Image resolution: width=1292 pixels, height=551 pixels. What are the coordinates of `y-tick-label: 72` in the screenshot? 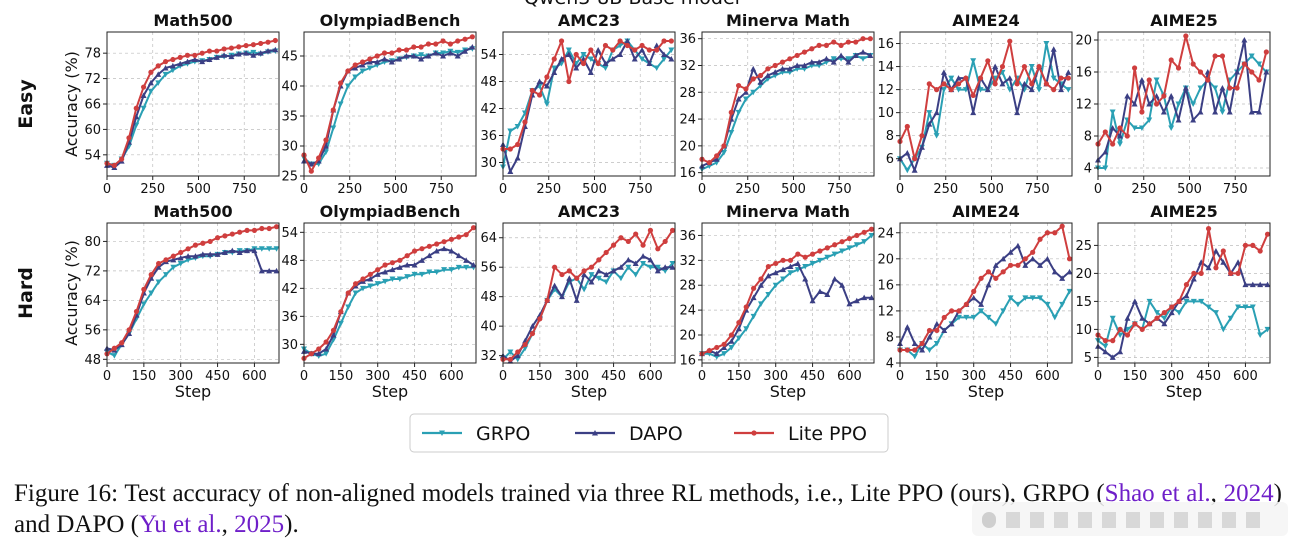 It's located at (92, 271).